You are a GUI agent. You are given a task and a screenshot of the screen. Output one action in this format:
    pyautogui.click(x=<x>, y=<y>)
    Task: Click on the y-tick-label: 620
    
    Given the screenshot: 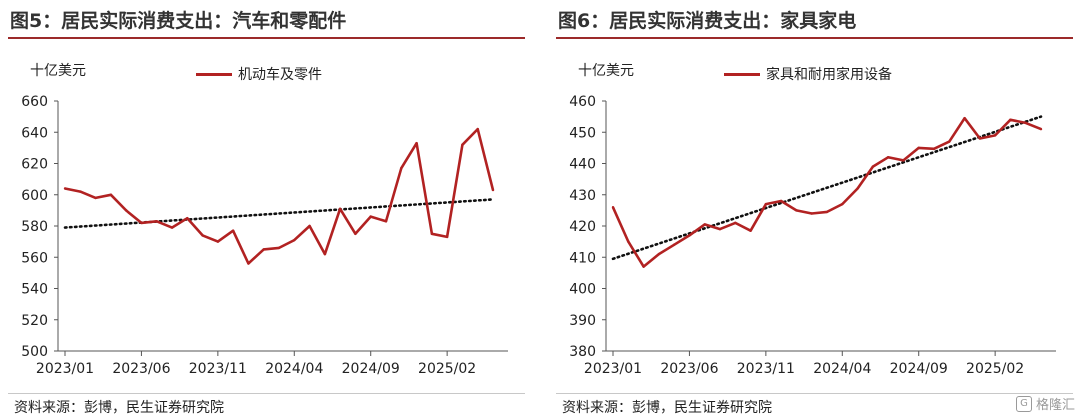 What is the action you would take?
    pyautogui.click(x=34, y=165)
    